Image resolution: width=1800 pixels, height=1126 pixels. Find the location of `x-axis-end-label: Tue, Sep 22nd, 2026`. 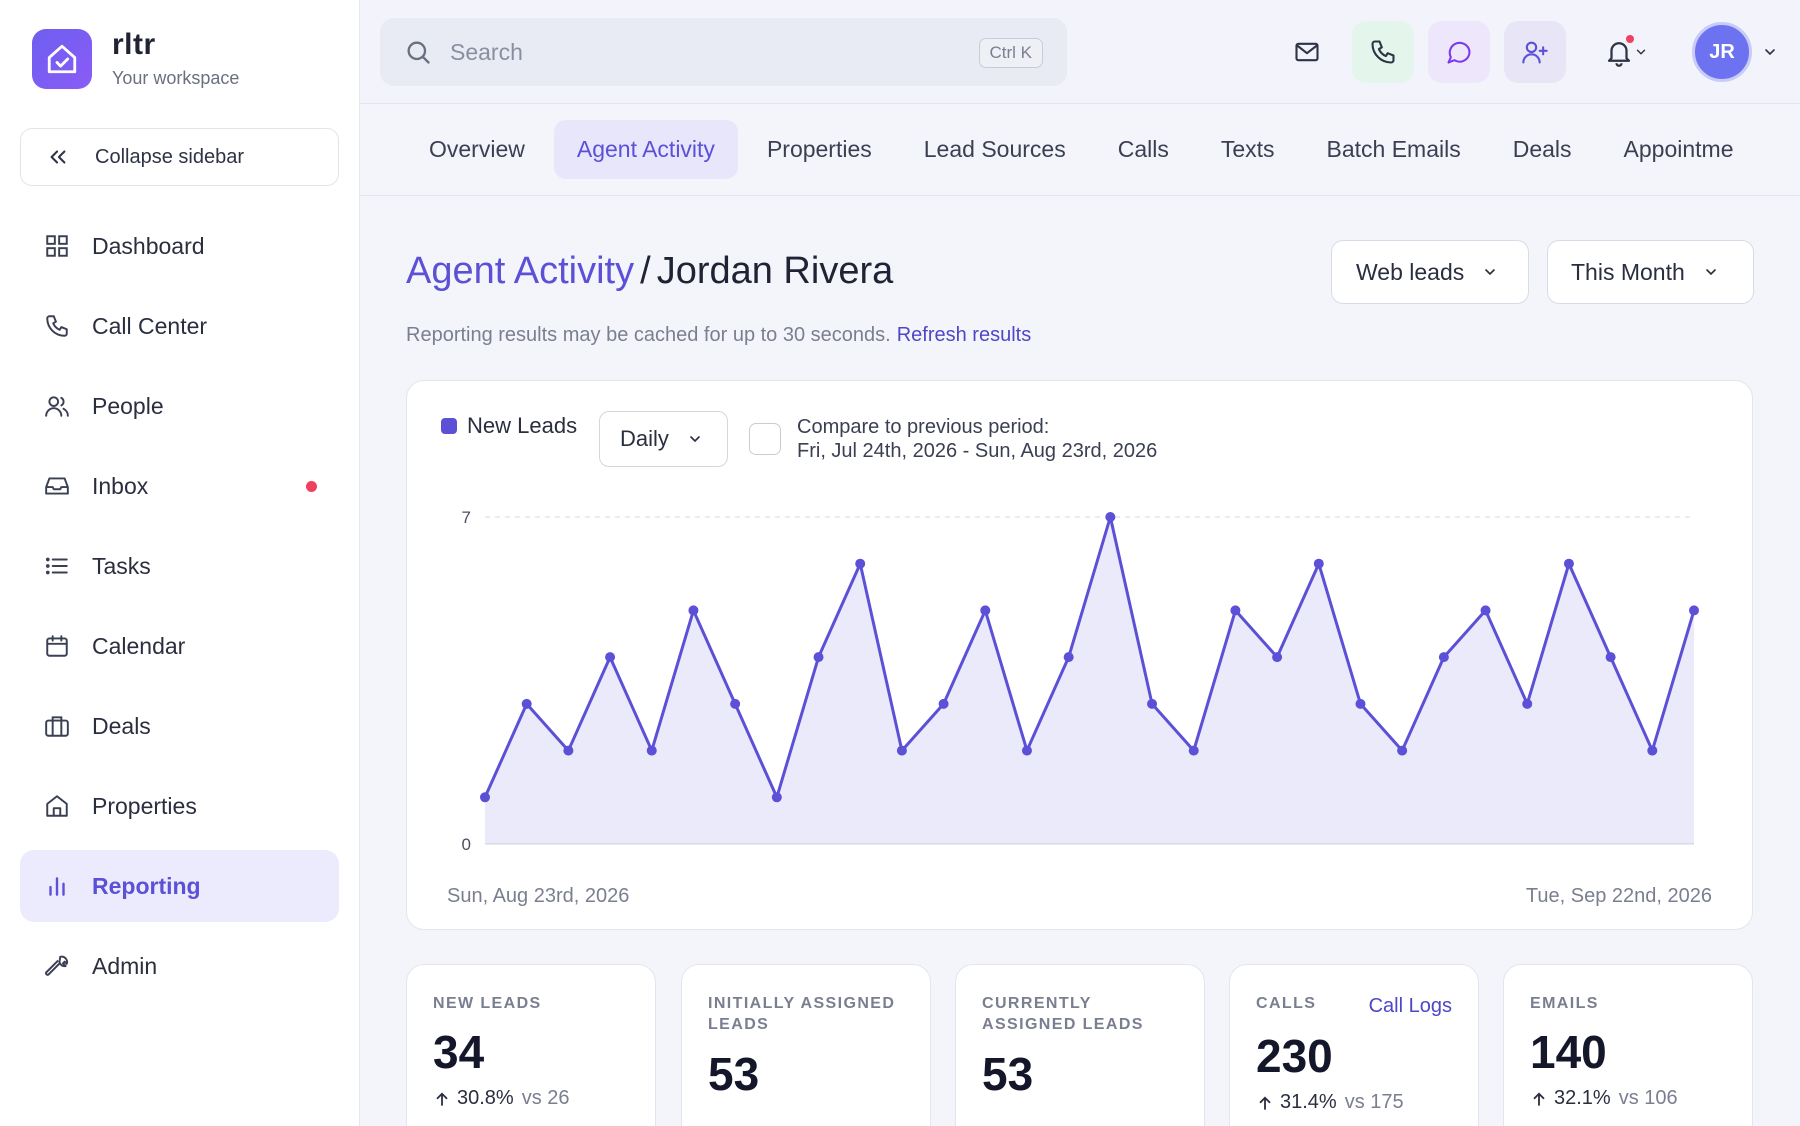

x-axis-end-label: Tue, Sep 22nd, 2026 is located at coordinates (1618, 896).